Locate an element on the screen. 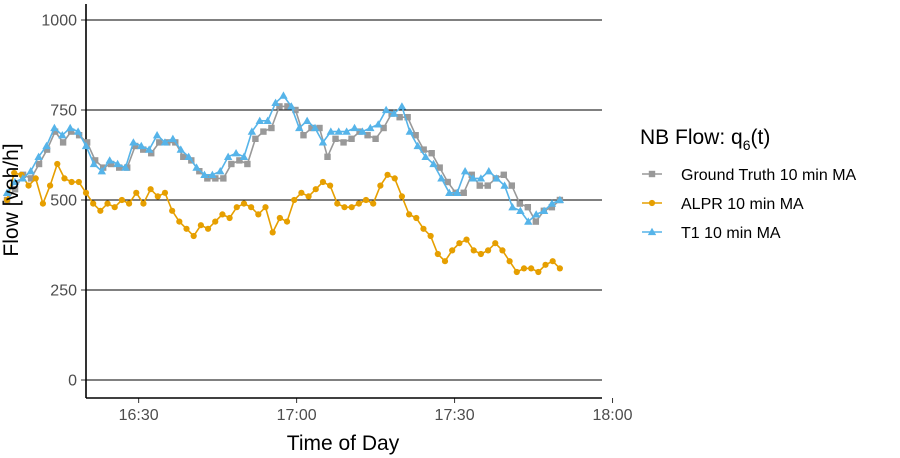  legend-title: NB Flow: q6(t) is located at coordinates (705, 139).